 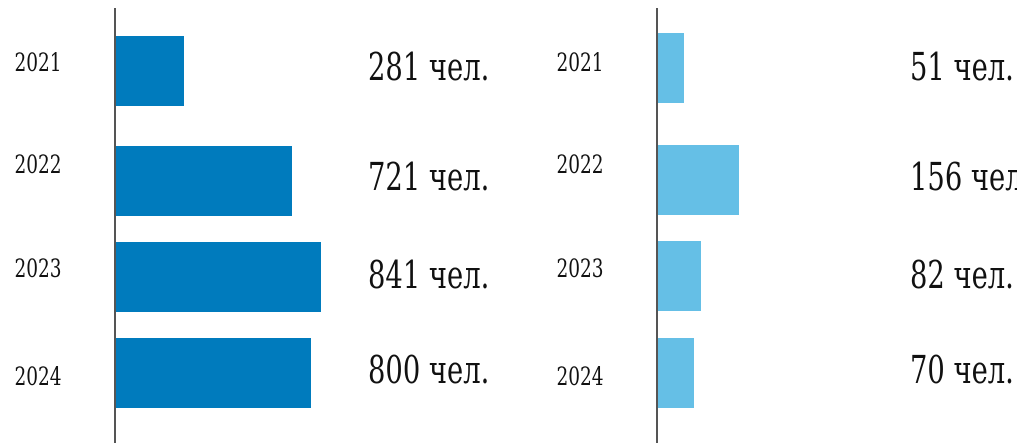 I want to click on chart-1-year-label: 2023, so click(x=38, y=268).